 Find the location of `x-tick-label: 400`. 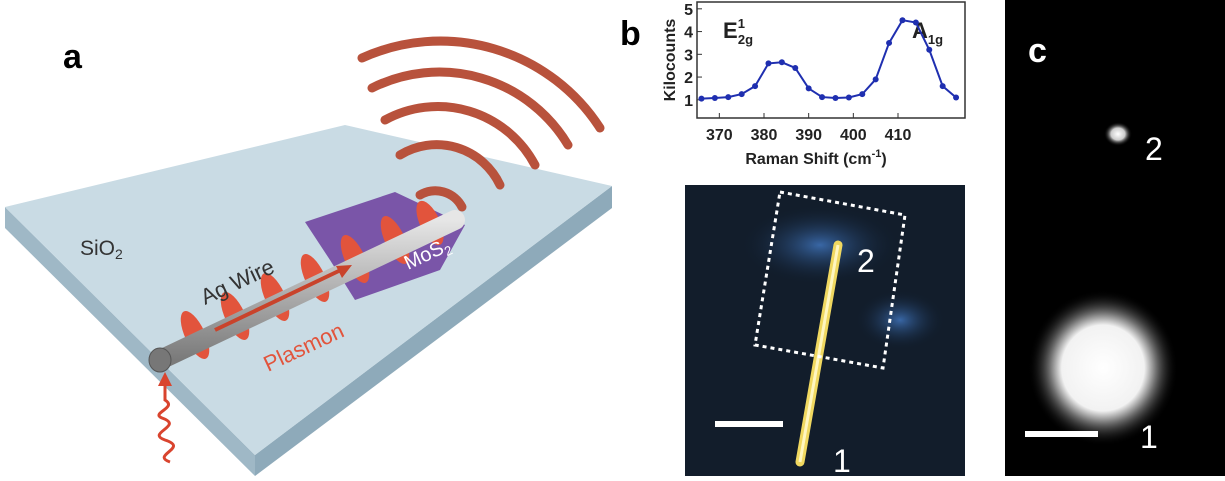

x-tick-label: 400 is located at coordinates (853, 135).